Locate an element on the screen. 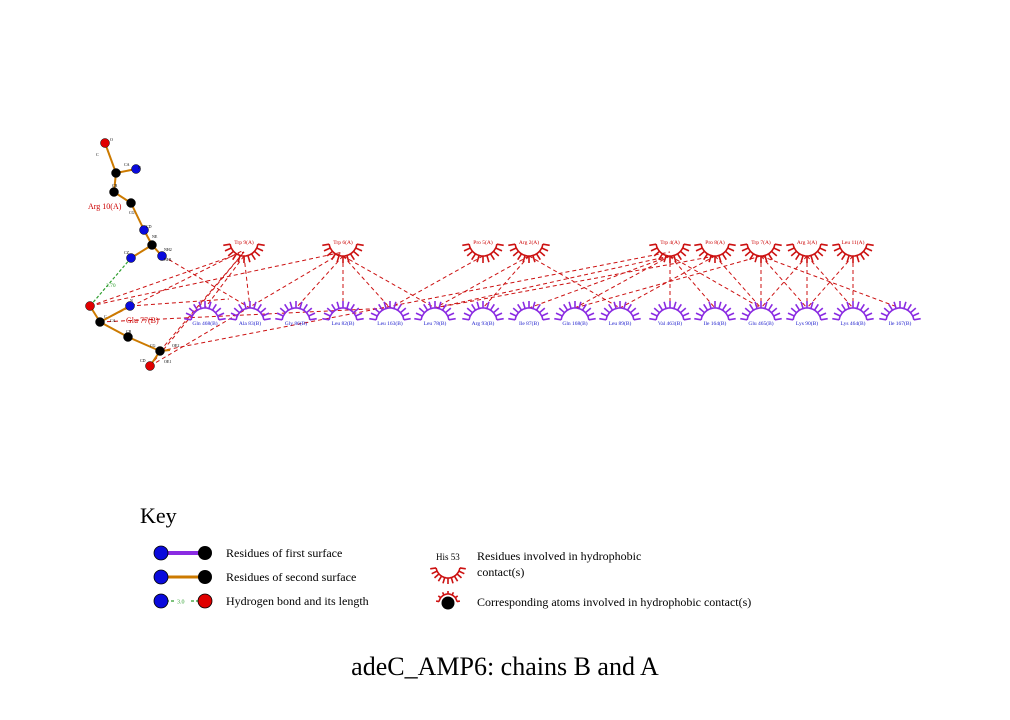 The width and height of the screenshot is (1010, 720). residue-arc-leu-11-a is located at coordinates (853, 253).